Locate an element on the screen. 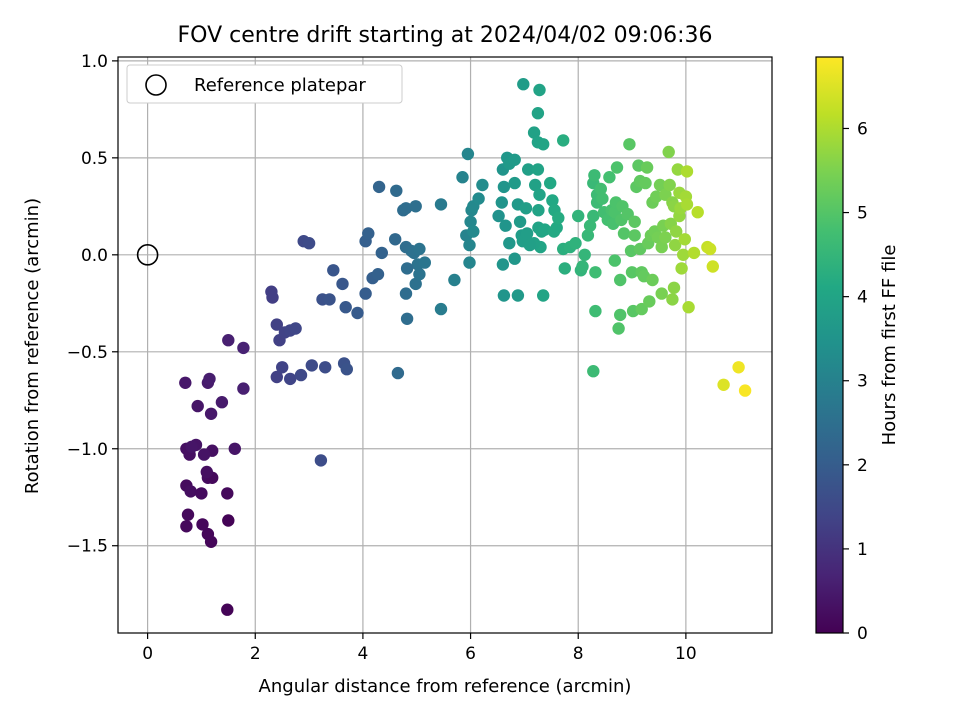  legend-marker-icon is located at coordinates (156, 85).